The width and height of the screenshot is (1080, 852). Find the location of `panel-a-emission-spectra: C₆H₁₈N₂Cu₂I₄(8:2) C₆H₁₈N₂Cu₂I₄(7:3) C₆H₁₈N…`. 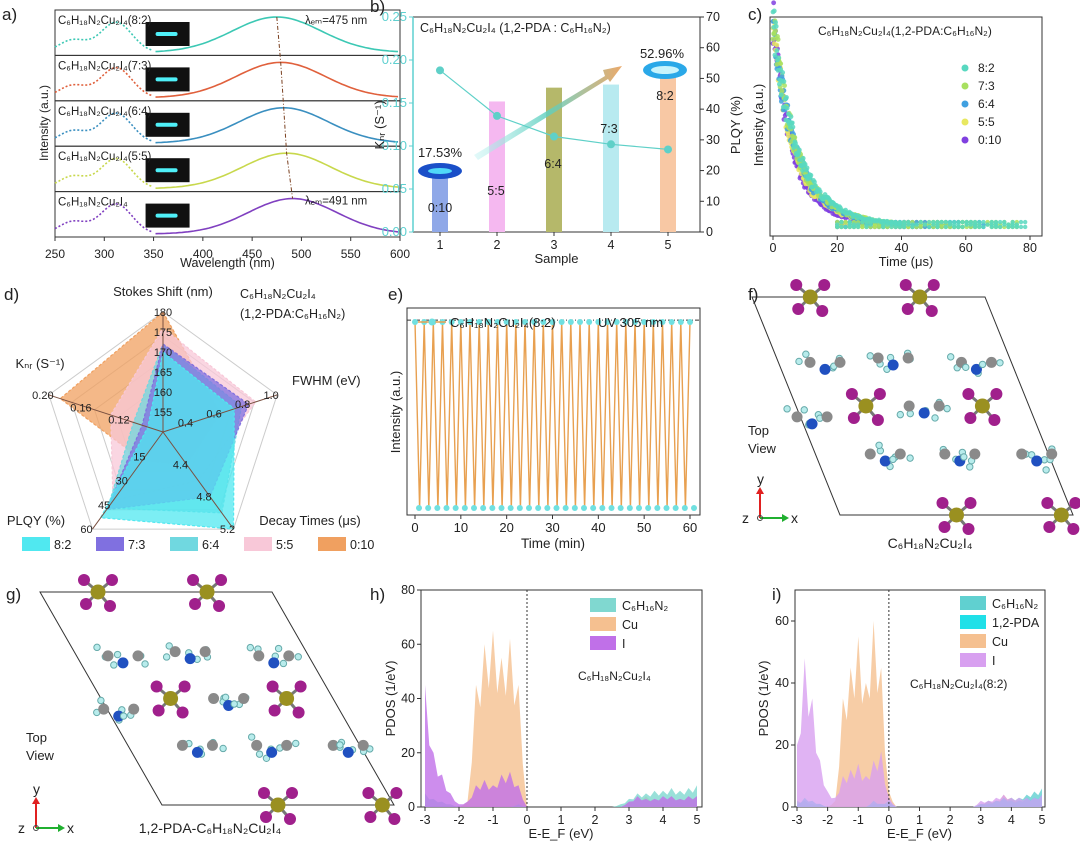

panel-a-emission-spectra: C₆H₁₈N₂Cu₂I₄(8:2) C₆H₁₈N₂Cu₂I₄(7:3) C₆H₁₈N… is located at coordinates (223, 139).